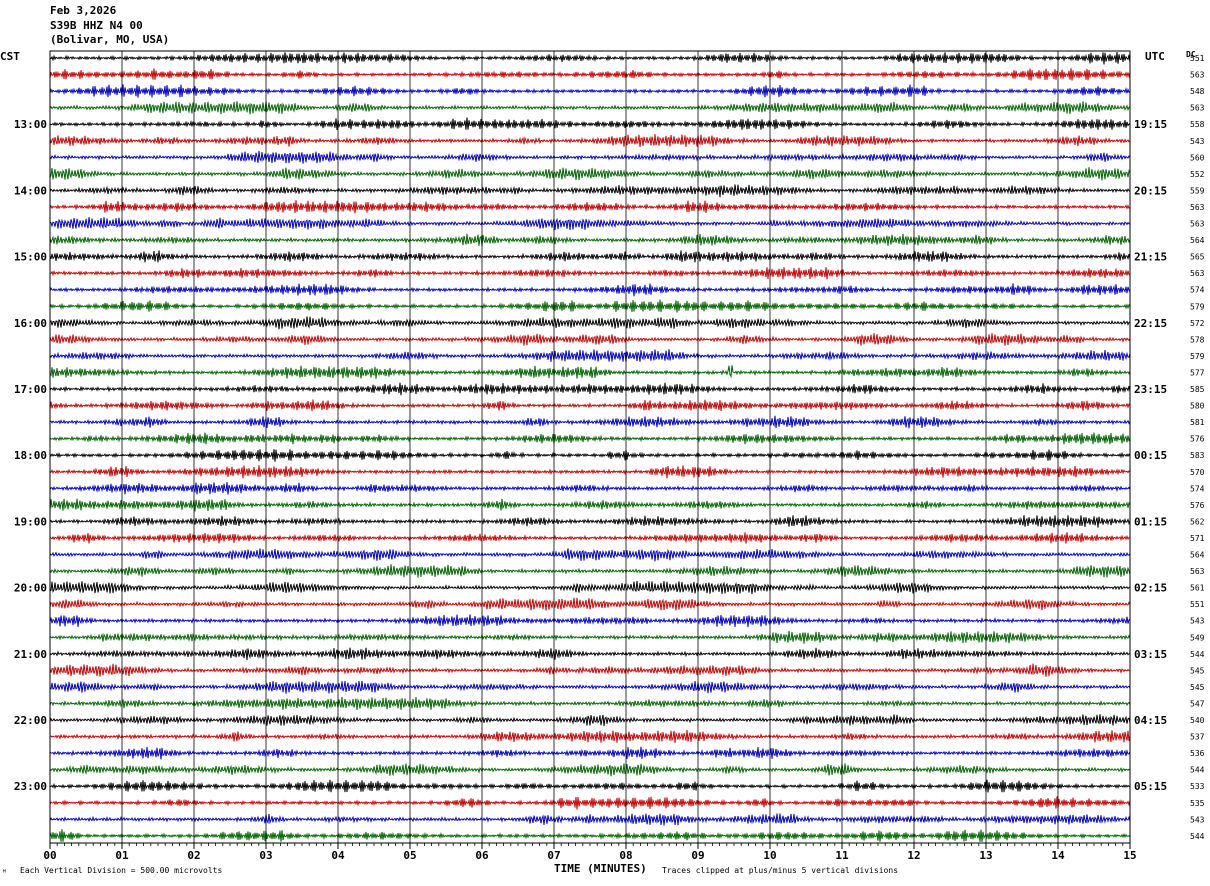  I want to click on right-time-label: 02:15, so click(1150, 588).